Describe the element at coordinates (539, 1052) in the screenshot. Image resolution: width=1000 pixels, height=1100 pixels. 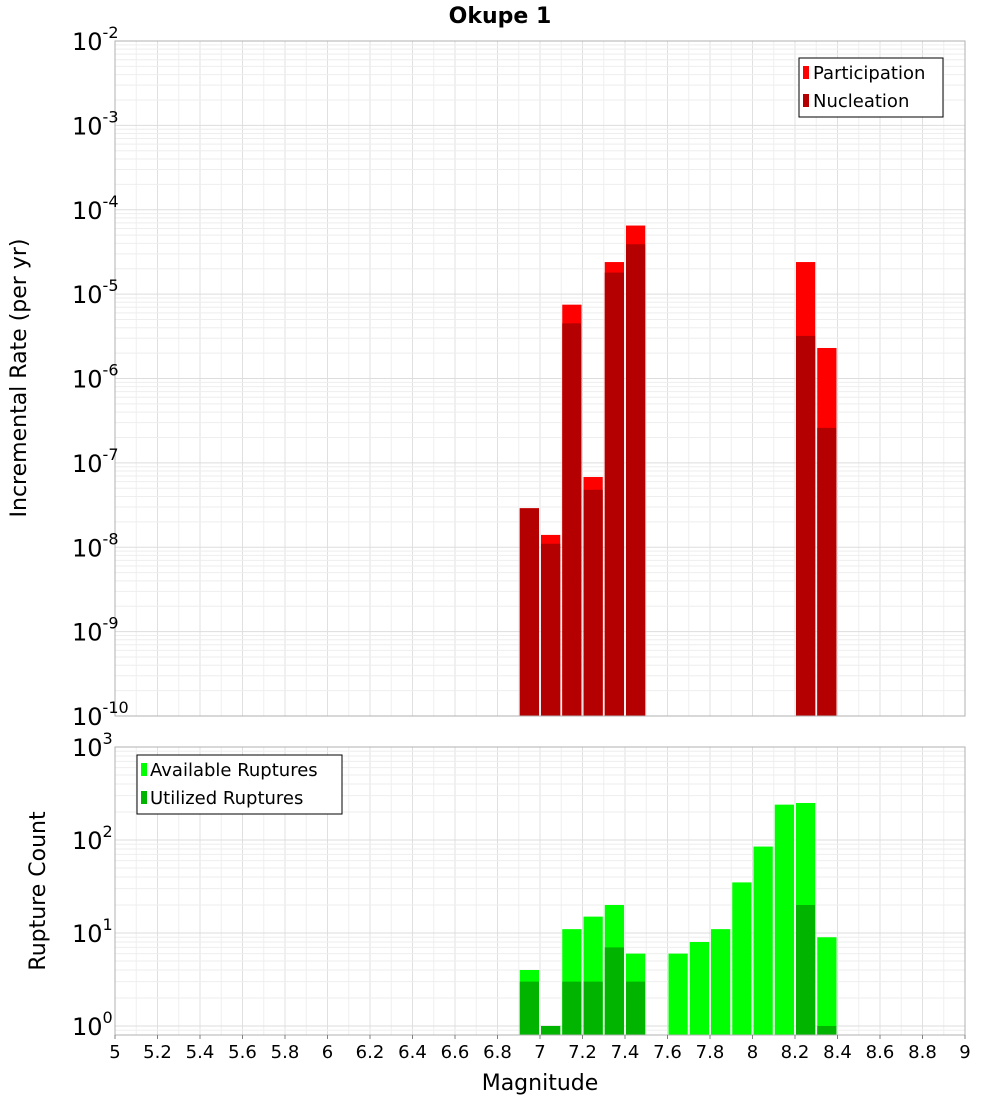
I see `x-tick-label: 7` at that location.